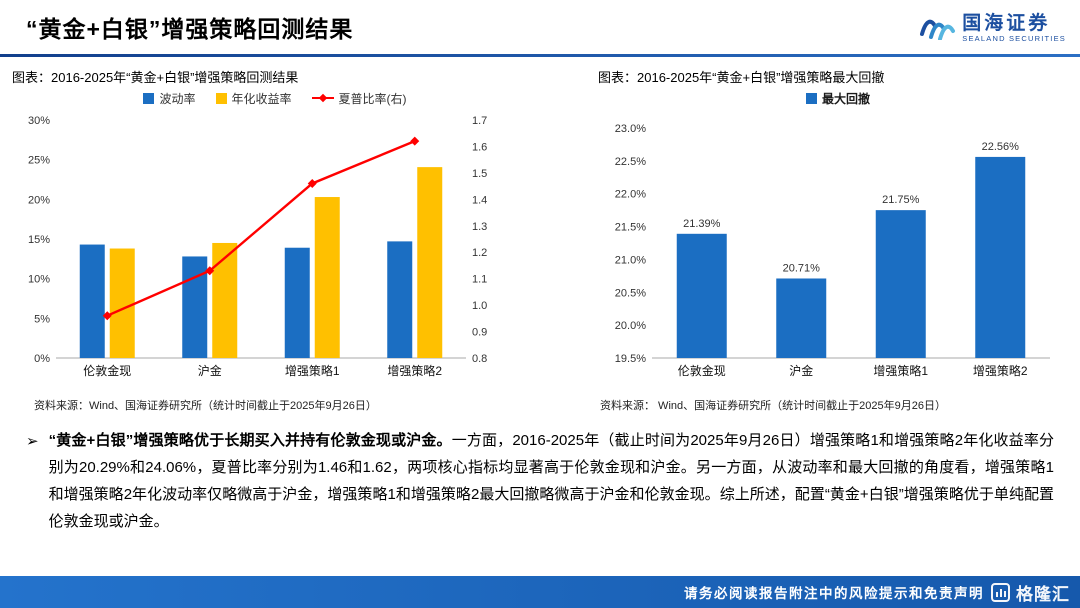  Describe the element at coordinates (1001, 147) in the screenshot. I see `chart-text: 22.56%` at that location.